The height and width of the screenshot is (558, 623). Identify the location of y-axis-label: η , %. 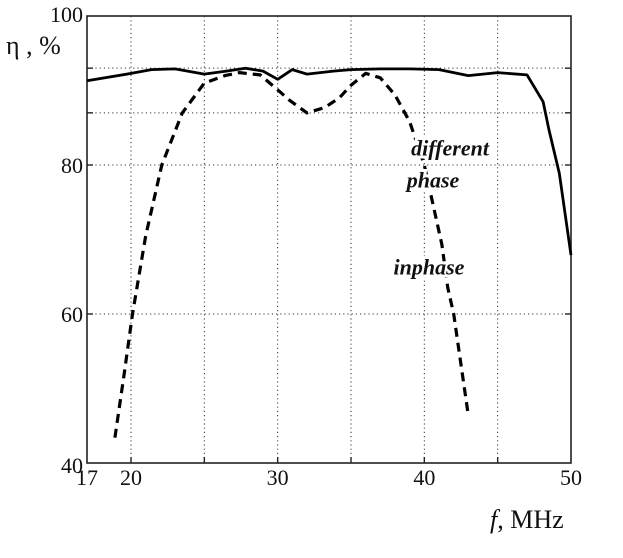
(33, 45).